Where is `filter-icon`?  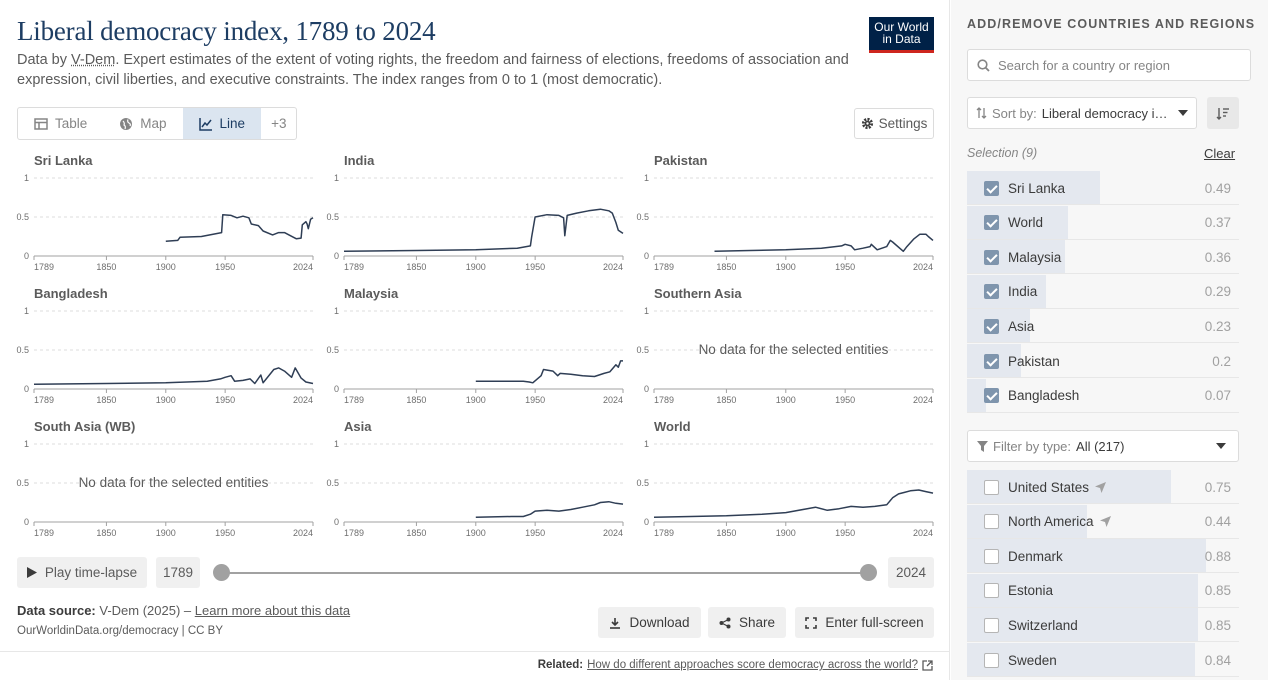
filter-icon is located at coordinates (982, 446).